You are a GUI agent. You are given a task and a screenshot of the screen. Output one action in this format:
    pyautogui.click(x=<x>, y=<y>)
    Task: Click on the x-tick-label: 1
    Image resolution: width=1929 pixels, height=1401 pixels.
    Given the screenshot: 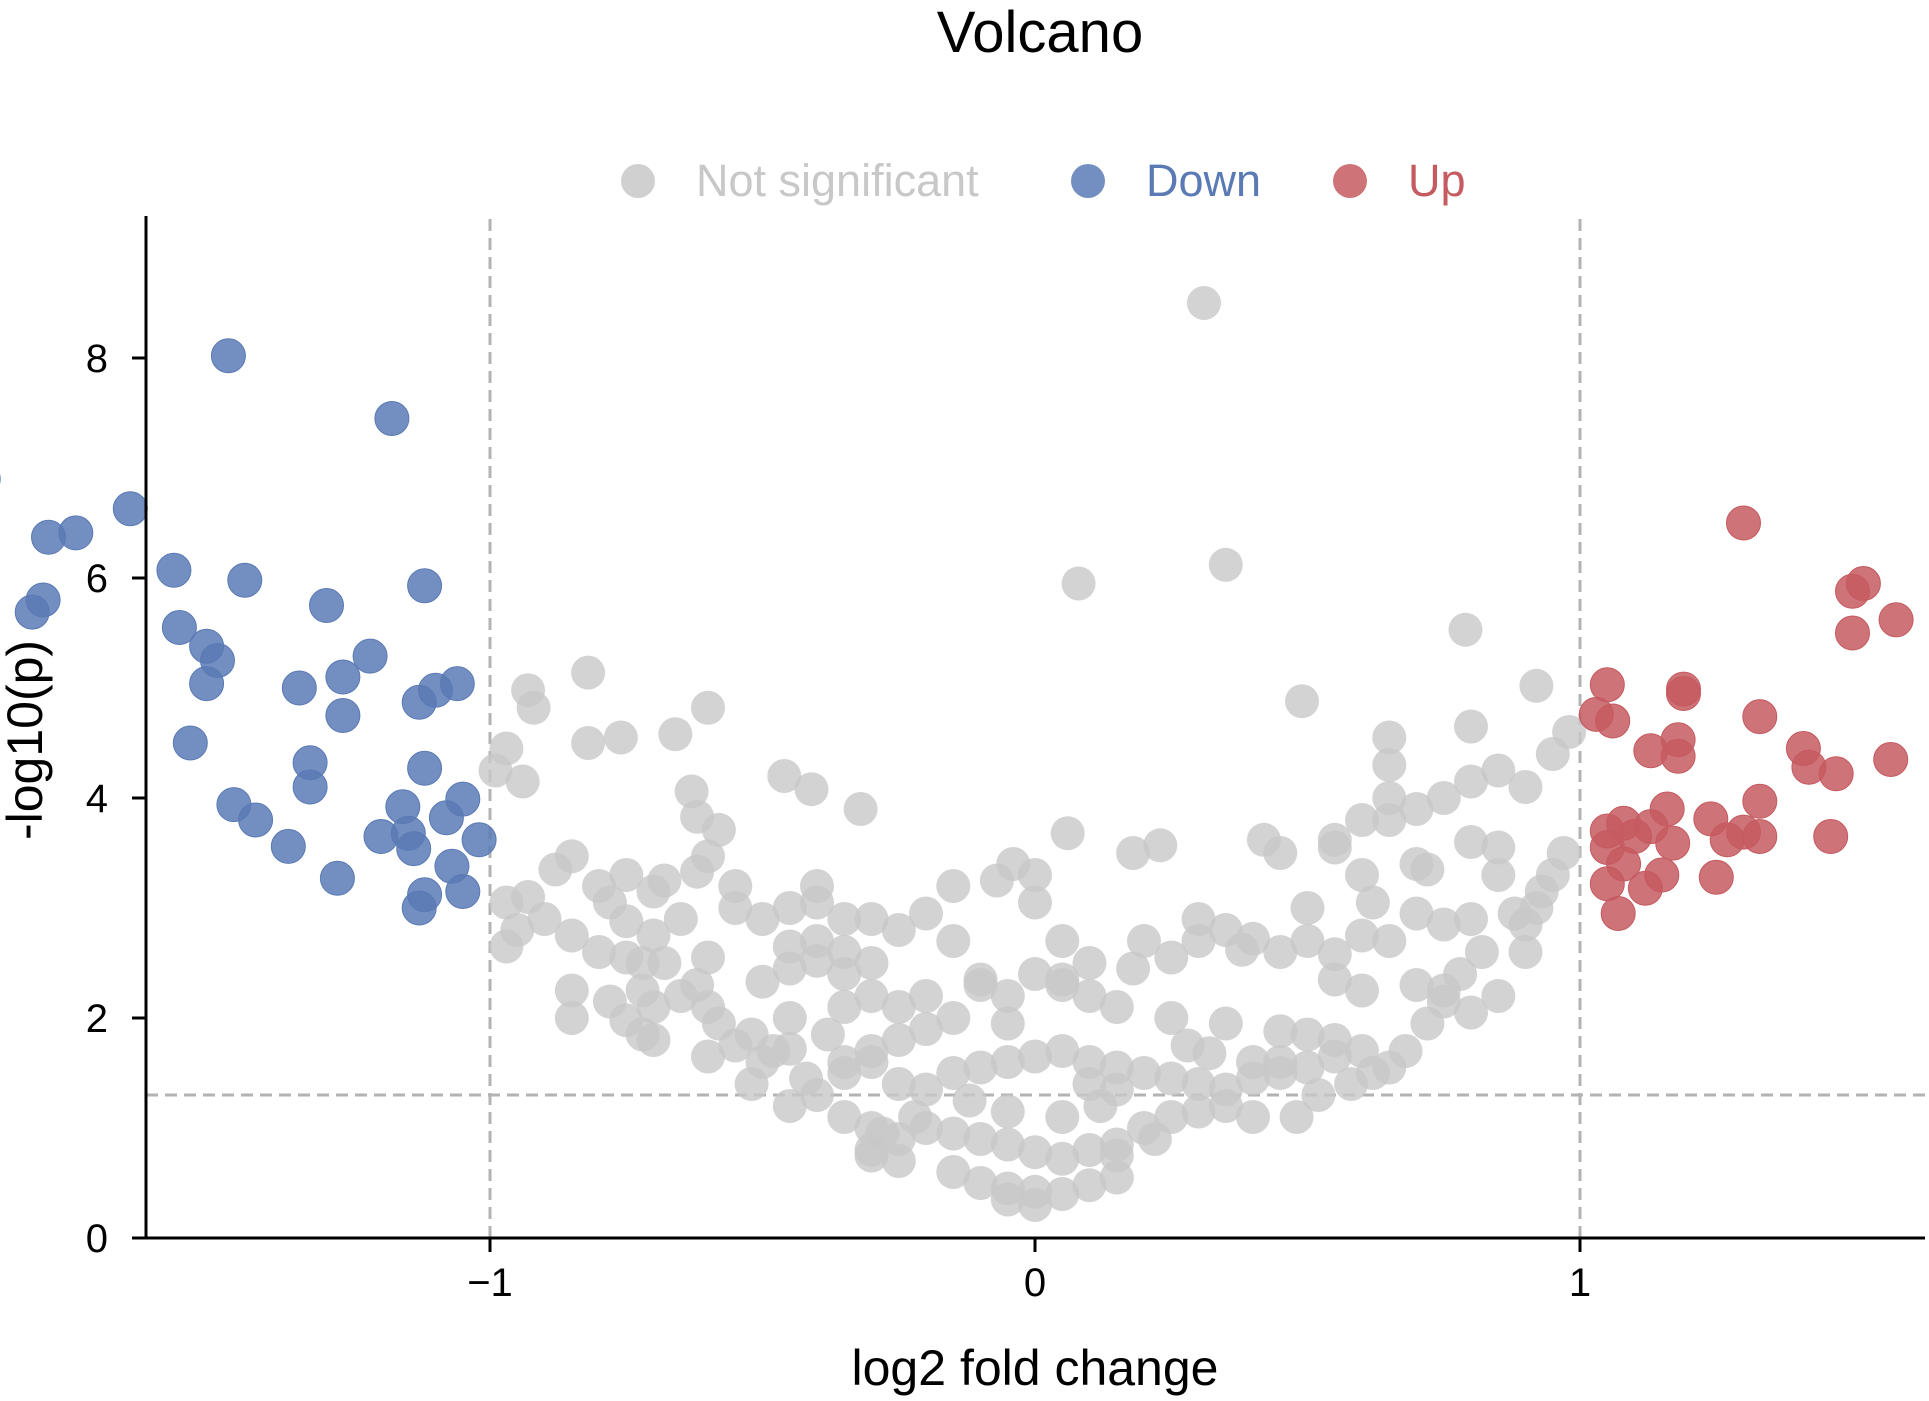 What is the action you would take?
    pyautogui.click(x=1580, y=1283)
    